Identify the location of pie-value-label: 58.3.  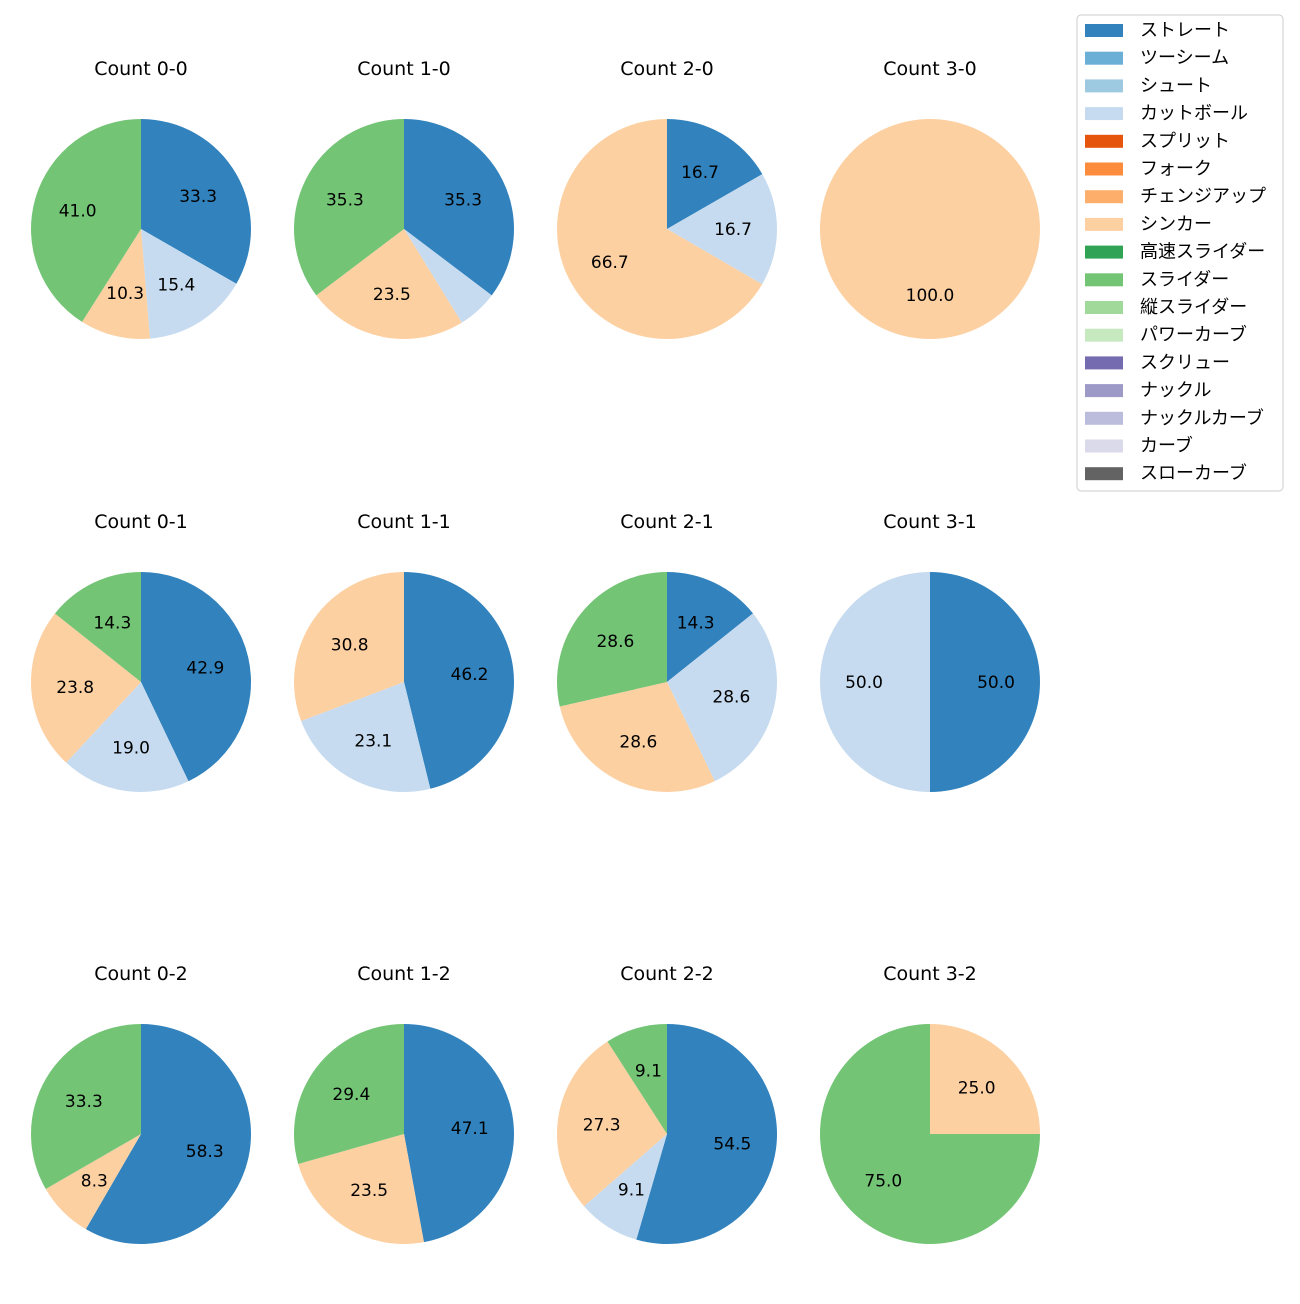
(205, 1152).